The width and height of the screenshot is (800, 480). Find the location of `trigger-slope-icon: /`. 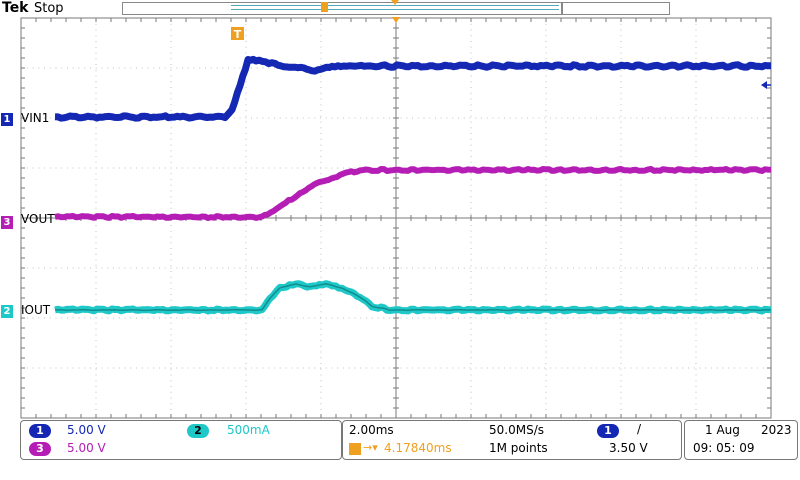

trigger-slope-icon: / is located at coordinates (639, 429).